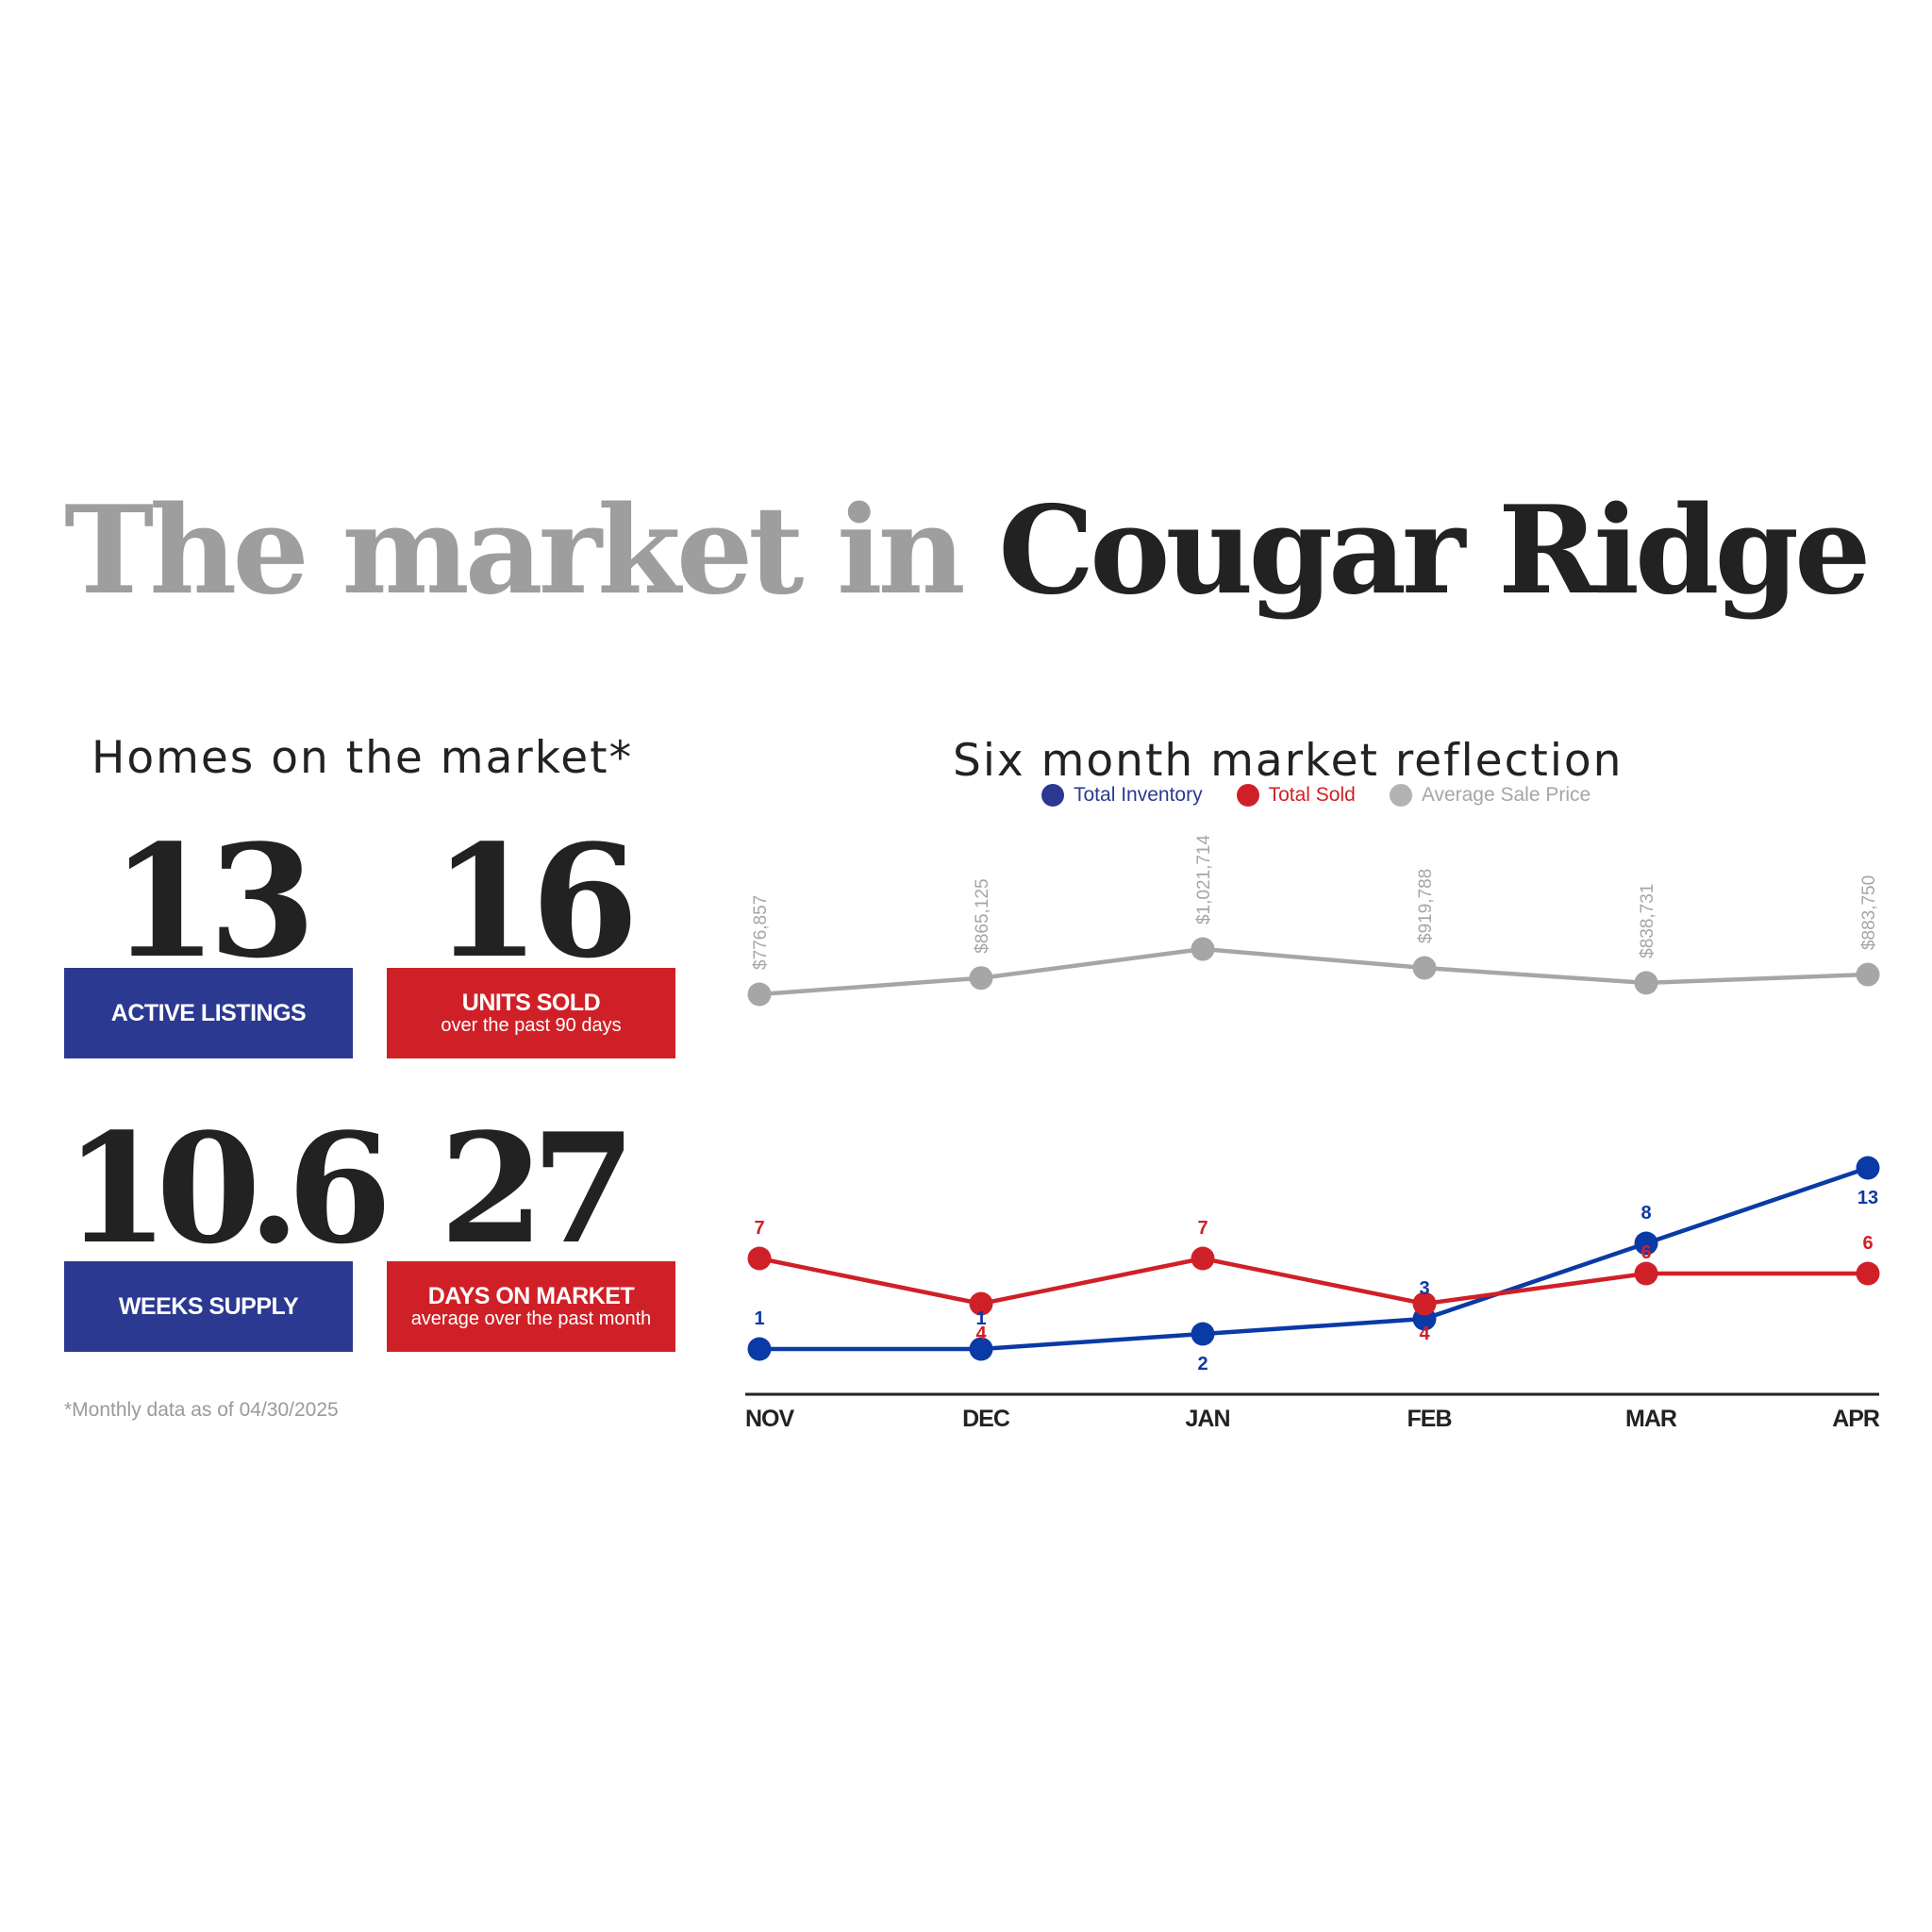  Describe the element at coordinates (363, 758) in the screenshot. I see `homes-section-title: Homes on the market*` at that location.